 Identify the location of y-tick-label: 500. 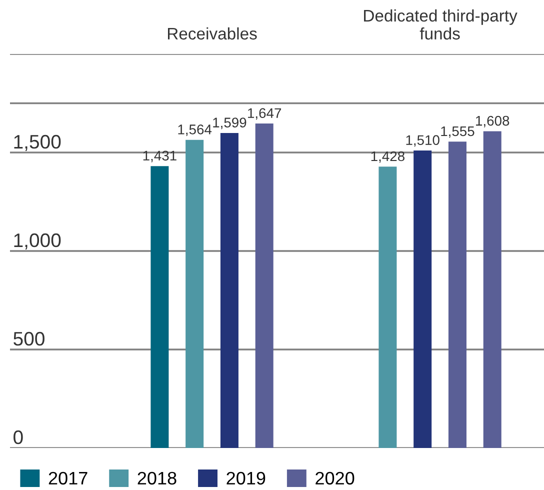
(29, 339).